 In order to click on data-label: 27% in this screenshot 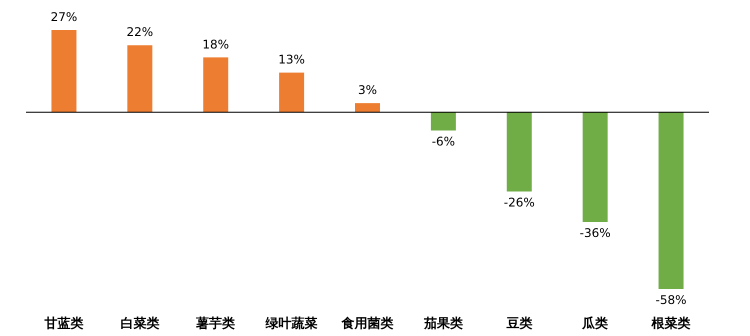, I will do `click(64, 17)`.